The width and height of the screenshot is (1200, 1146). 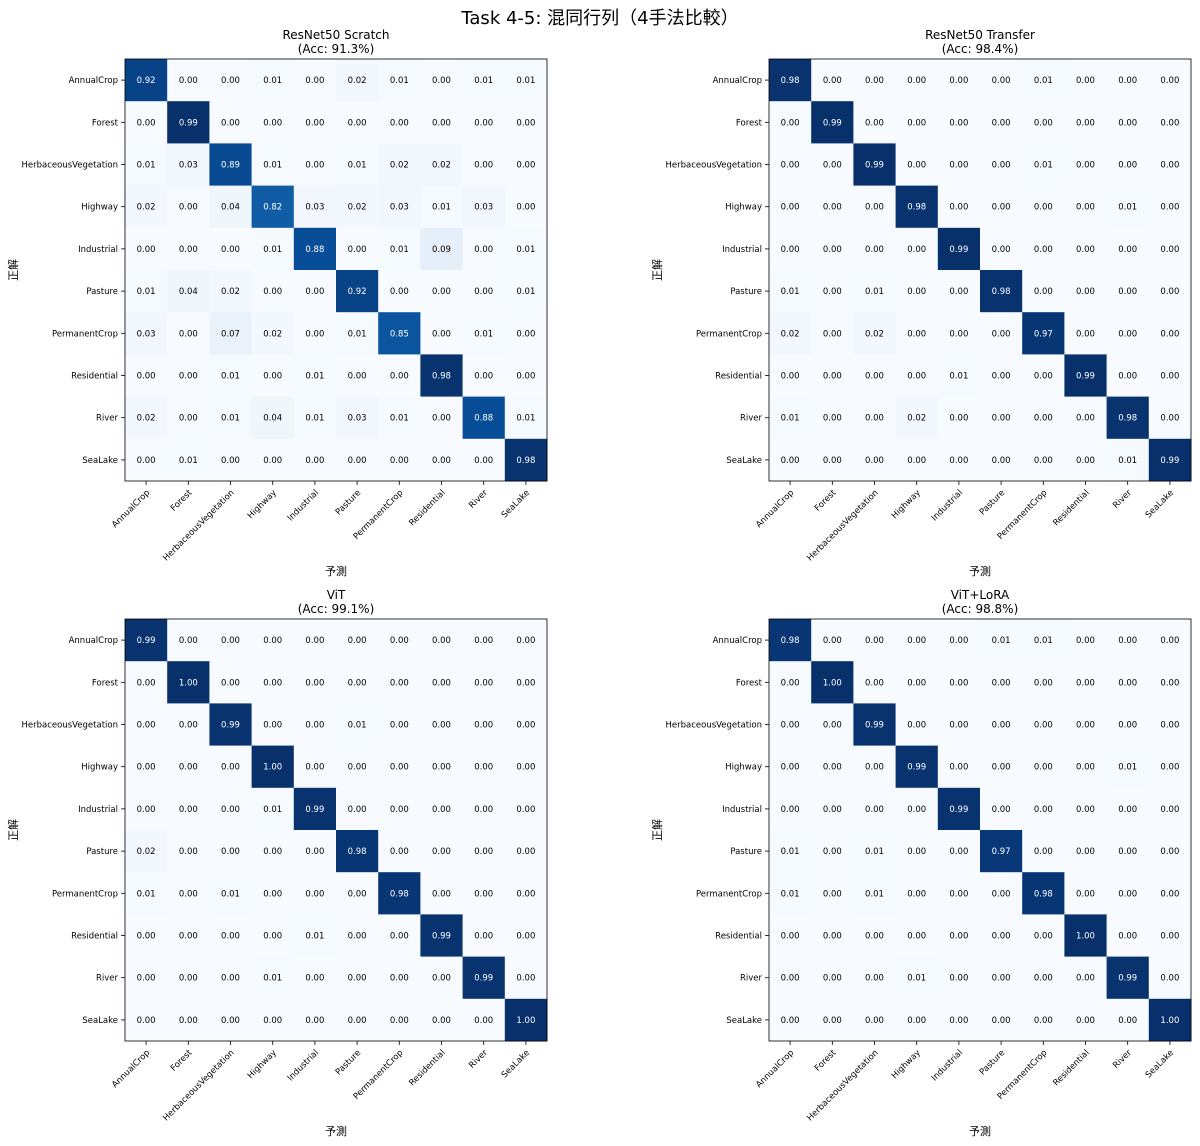 I want to click on x-tick-label: Pasture, so click(x=992, y=502).